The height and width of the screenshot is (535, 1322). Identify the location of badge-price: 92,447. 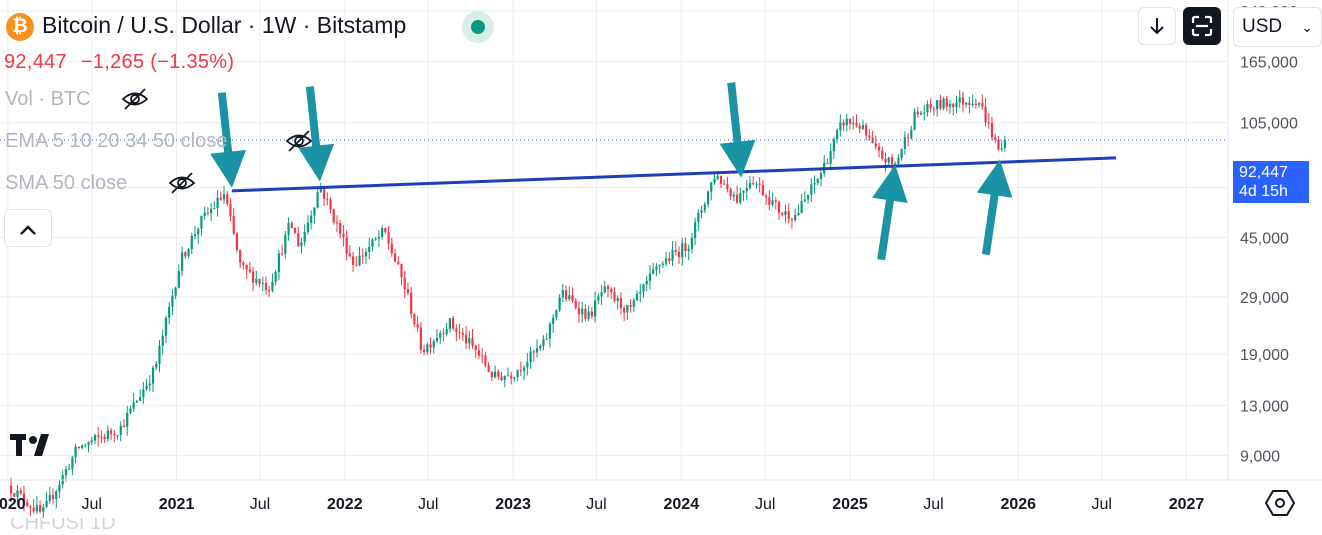
(1263, 172).